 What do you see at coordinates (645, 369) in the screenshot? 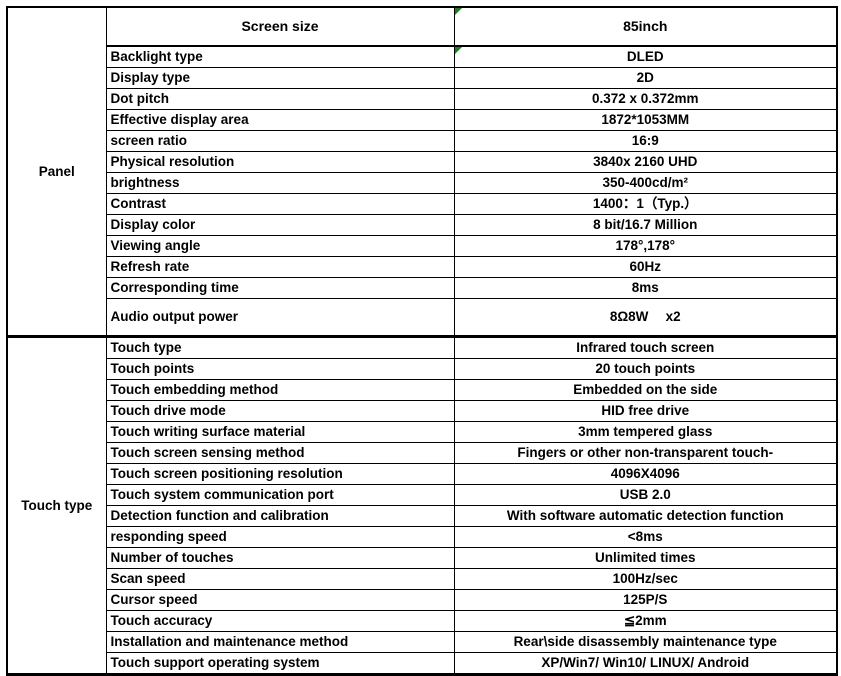
I see `spec-value-cell: 20 touch points` at bounding box center [645, 369].